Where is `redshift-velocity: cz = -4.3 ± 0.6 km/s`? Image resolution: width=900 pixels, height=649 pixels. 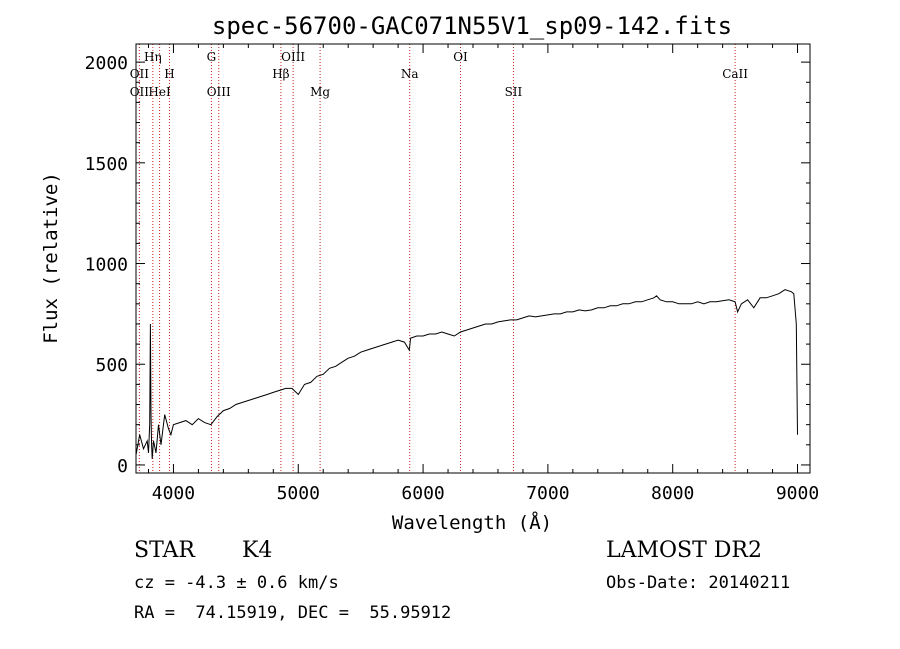 redshift-velocity: cz = -4.3 ± 0.6 km/s is located at coordinates (236, 583).